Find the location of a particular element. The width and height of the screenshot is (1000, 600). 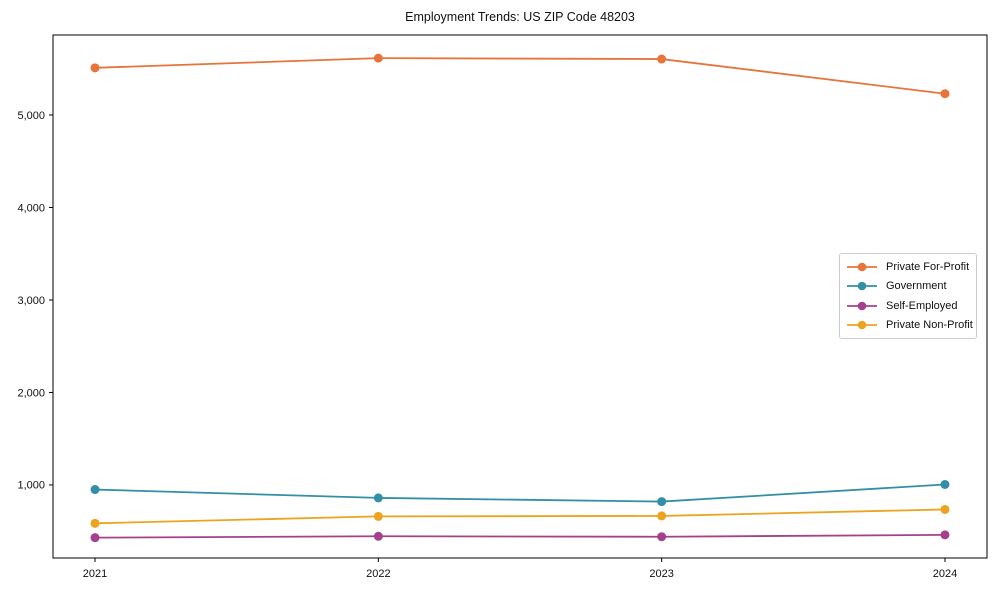

legend-item-private-for-profit: Private For-Profit is located at coordinates (908, 267).